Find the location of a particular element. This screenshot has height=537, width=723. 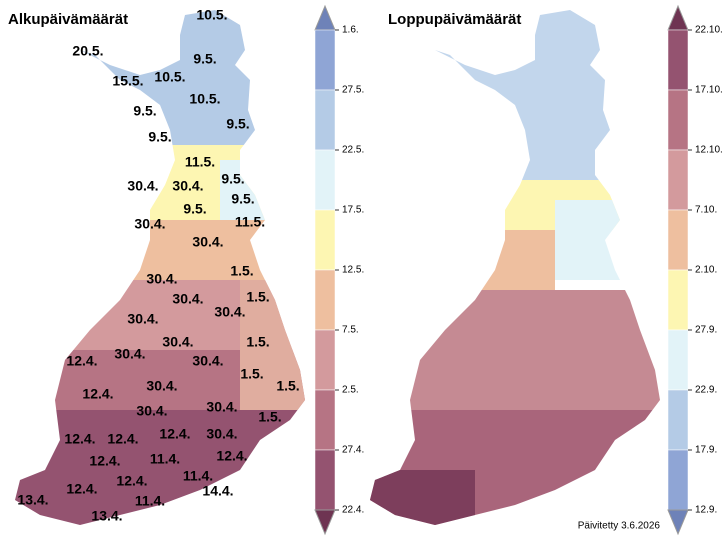

footer: Päivitetty 3.6.2026 is located at coordinates (619, 526).